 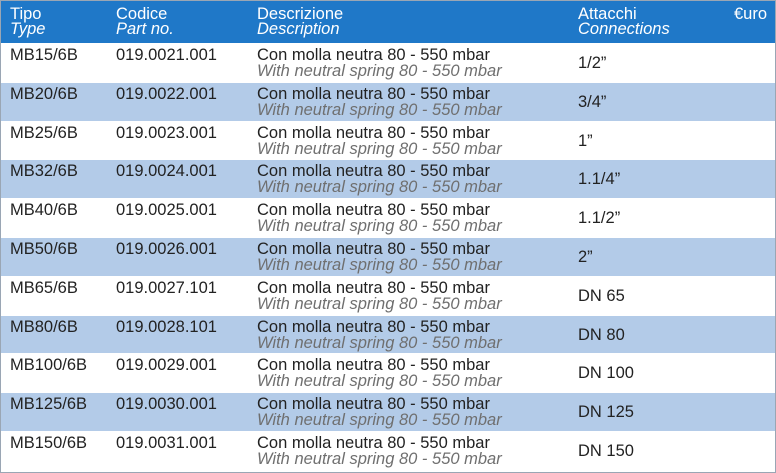 What do you see at coordinates (606, 450) in the screenshot?
I see `cell-connections: DN 150` at bounding box center [606, 450].